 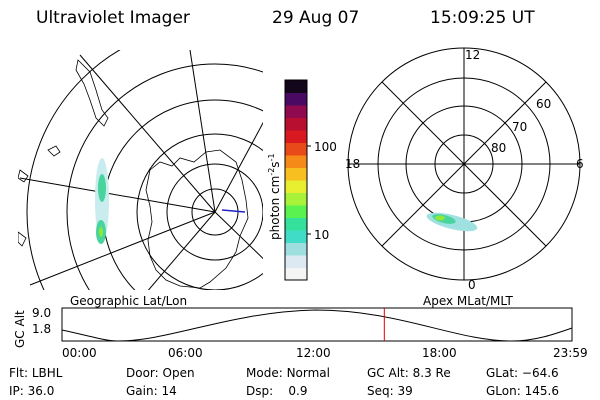 What do you see at coordinates (472, 285) in the screenshot?
I see `mlt-0-label: 0` at bounding box center [472, 285].